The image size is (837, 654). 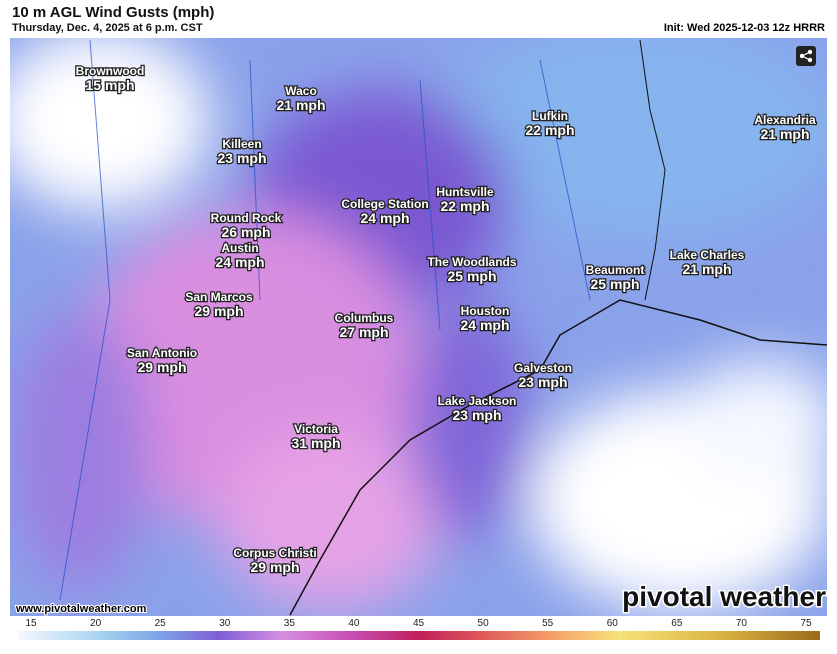 I want to click on colorbar-tick-label: 25, so click(x=161, y=623).